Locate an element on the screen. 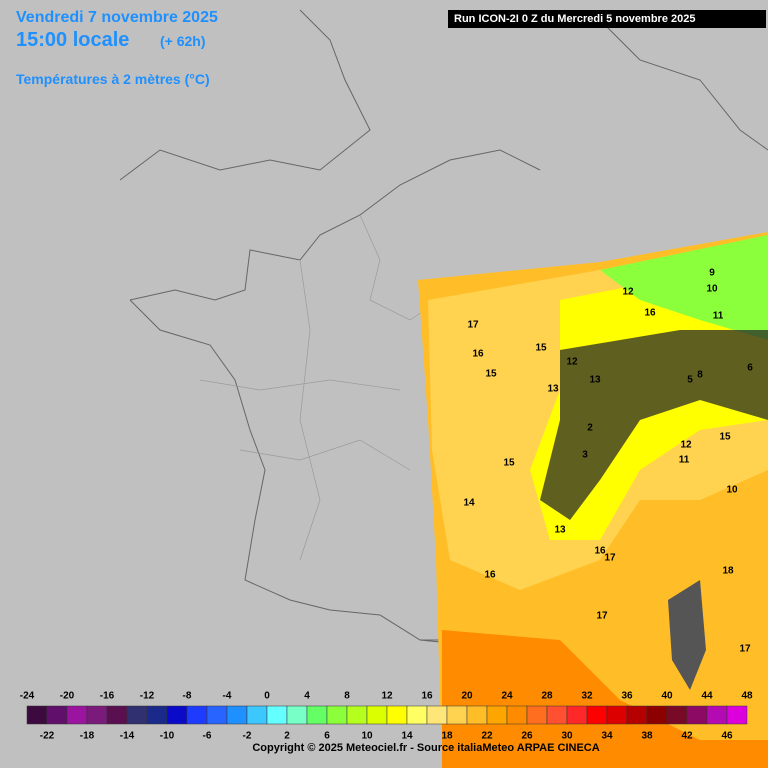  legend-tick-label: -14 is located at coordinates (127, 736).